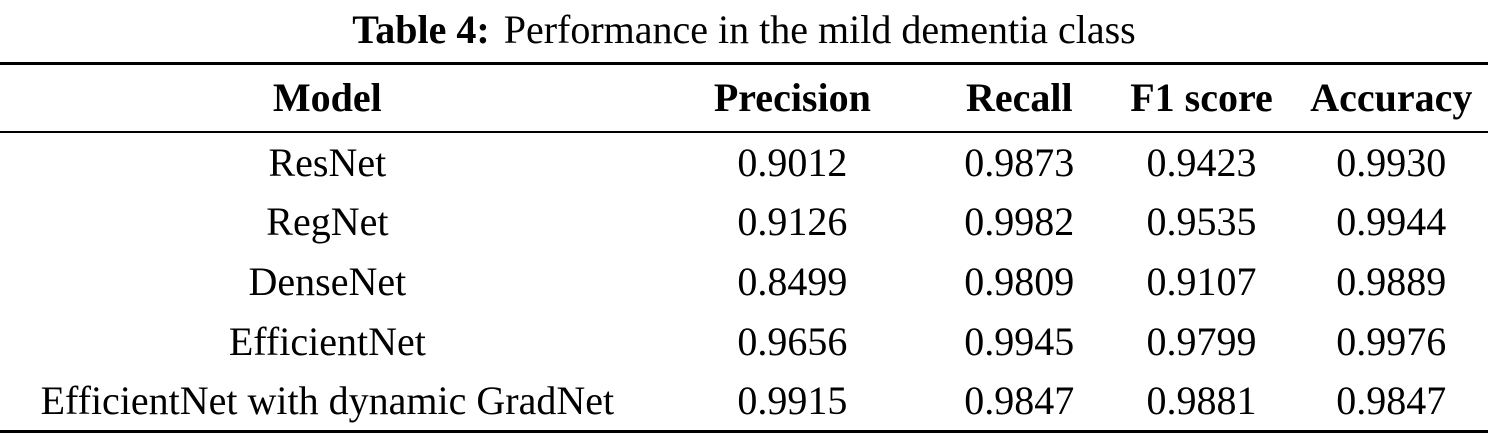 The height and width of the screenshot is (447, 1488). What do you see at coordinates (327, 281) in the screenshot?
I see `model-name-cell: DenseNet` at bounding box center [327, 281].